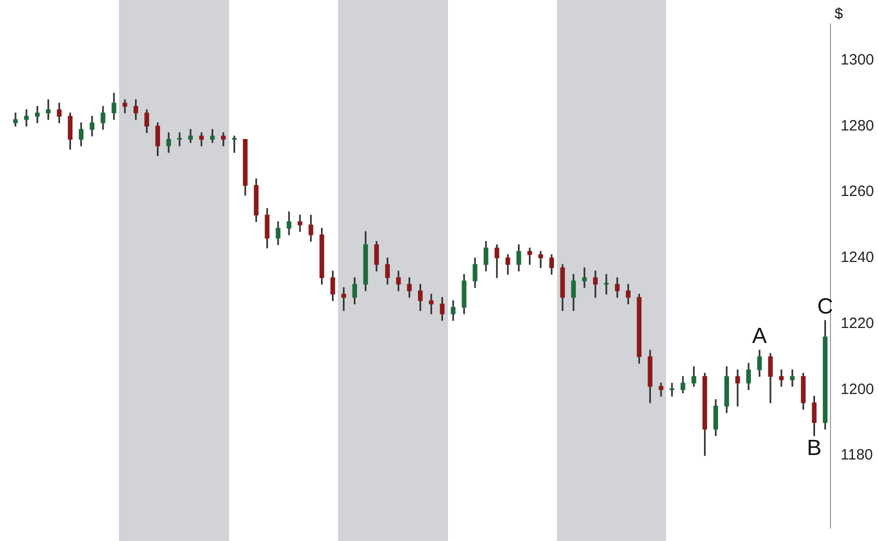  Describe the element at coordinates (856, 455) in the screenshot. I see `y-tick-label: 1180` at that location.